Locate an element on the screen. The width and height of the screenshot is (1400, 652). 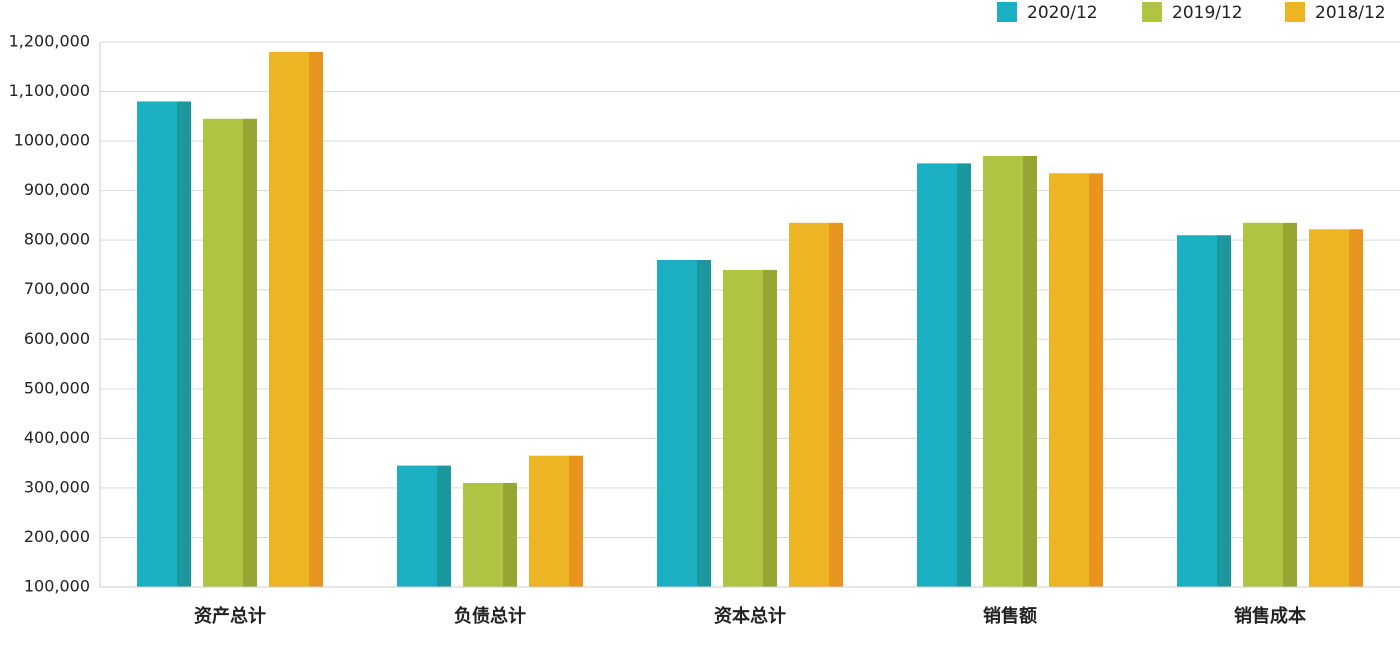
x-tick-label: 资产总计 is located at coordinates (230, 616).